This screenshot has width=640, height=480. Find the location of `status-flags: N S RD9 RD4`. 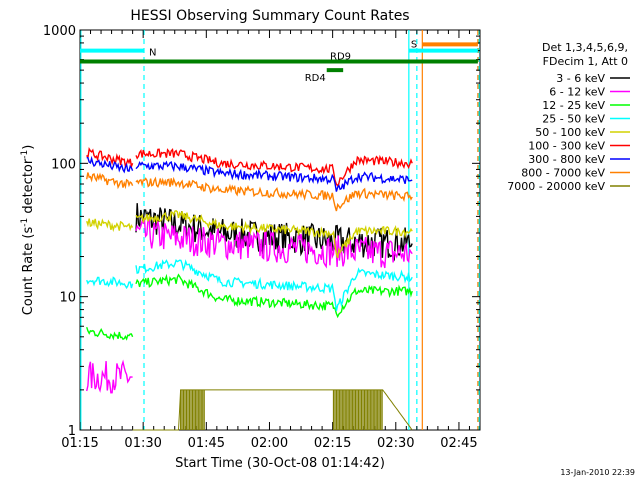

status-flags: N S RD9 RD4 is located at coordinates (279, 62).